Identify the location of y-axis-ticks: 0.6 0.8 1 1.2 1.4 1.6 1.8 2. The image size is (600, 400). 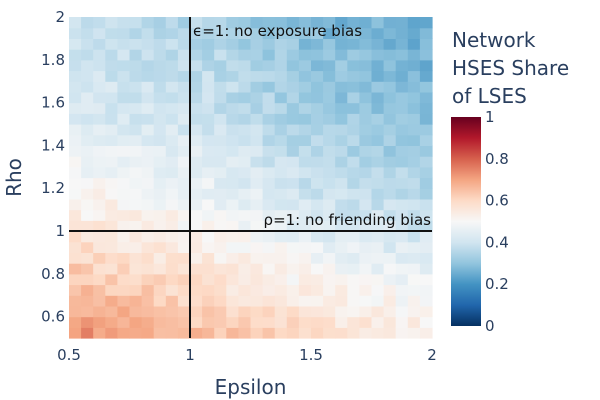
(53, 167).